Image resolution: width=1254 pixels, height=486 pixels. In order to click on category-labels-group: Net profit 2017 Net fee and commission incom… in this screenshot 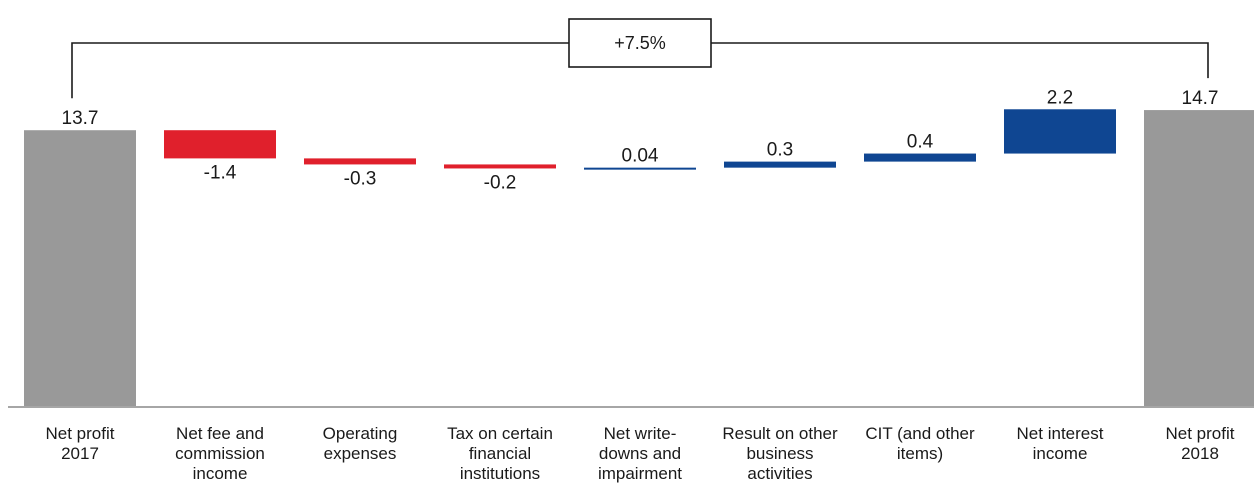, I will do `click(640, 453)`.